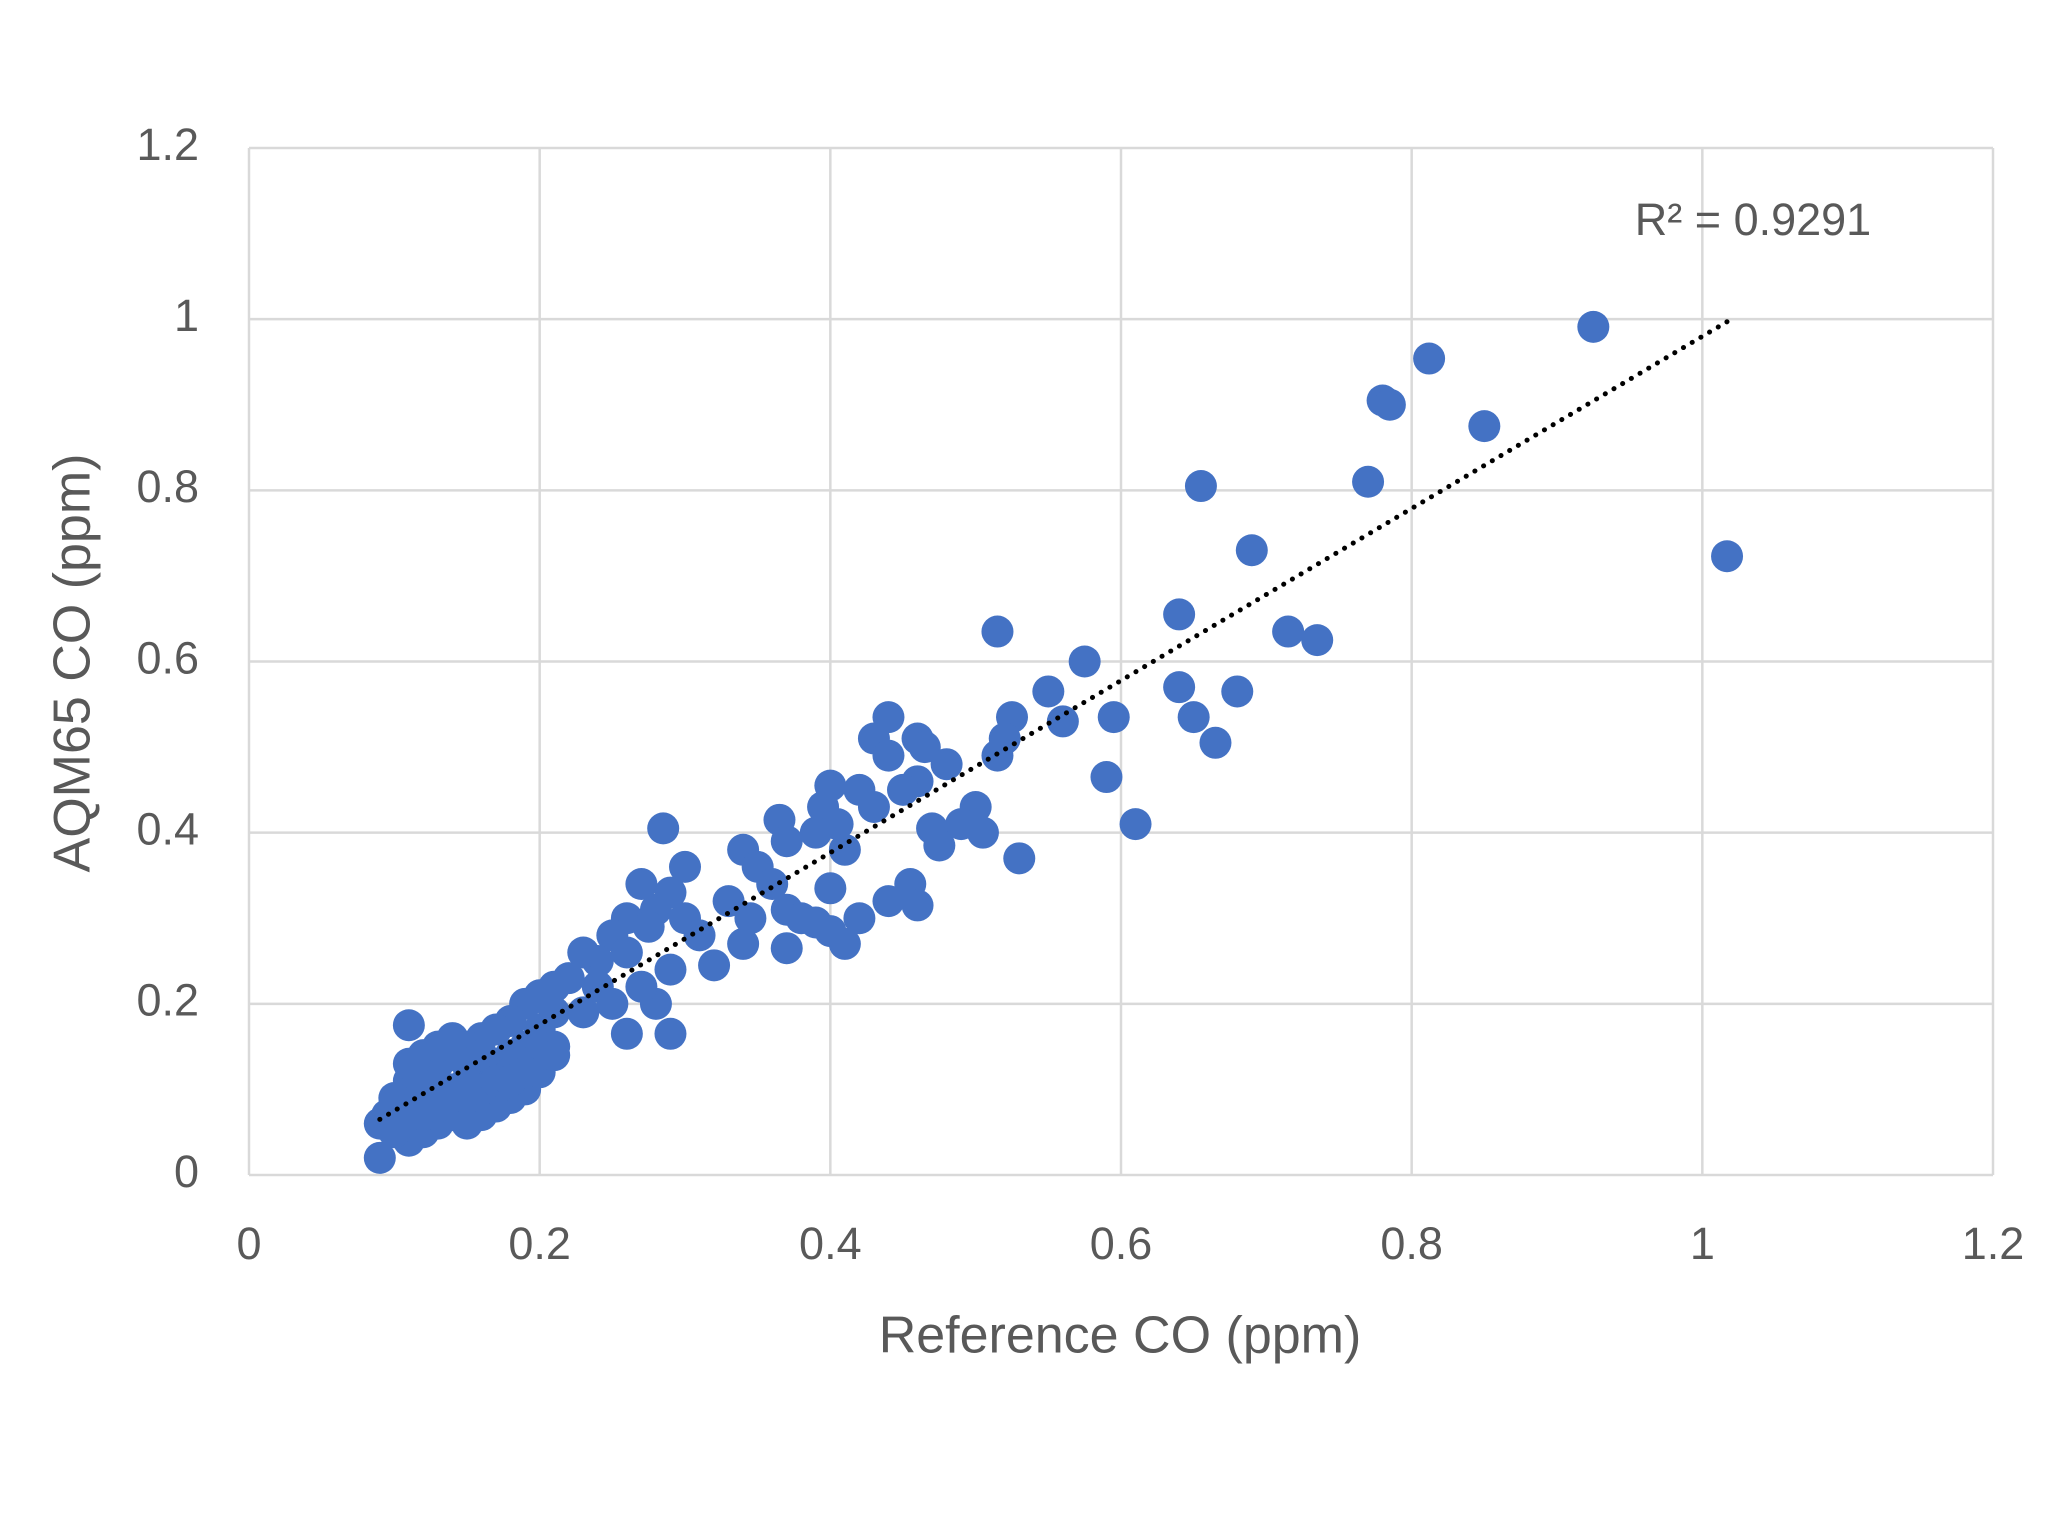  Describe the element at coordinates (73, 663) in the screenshot. I see `y-axis-title: AQM65 CO (ppm)` at that location.